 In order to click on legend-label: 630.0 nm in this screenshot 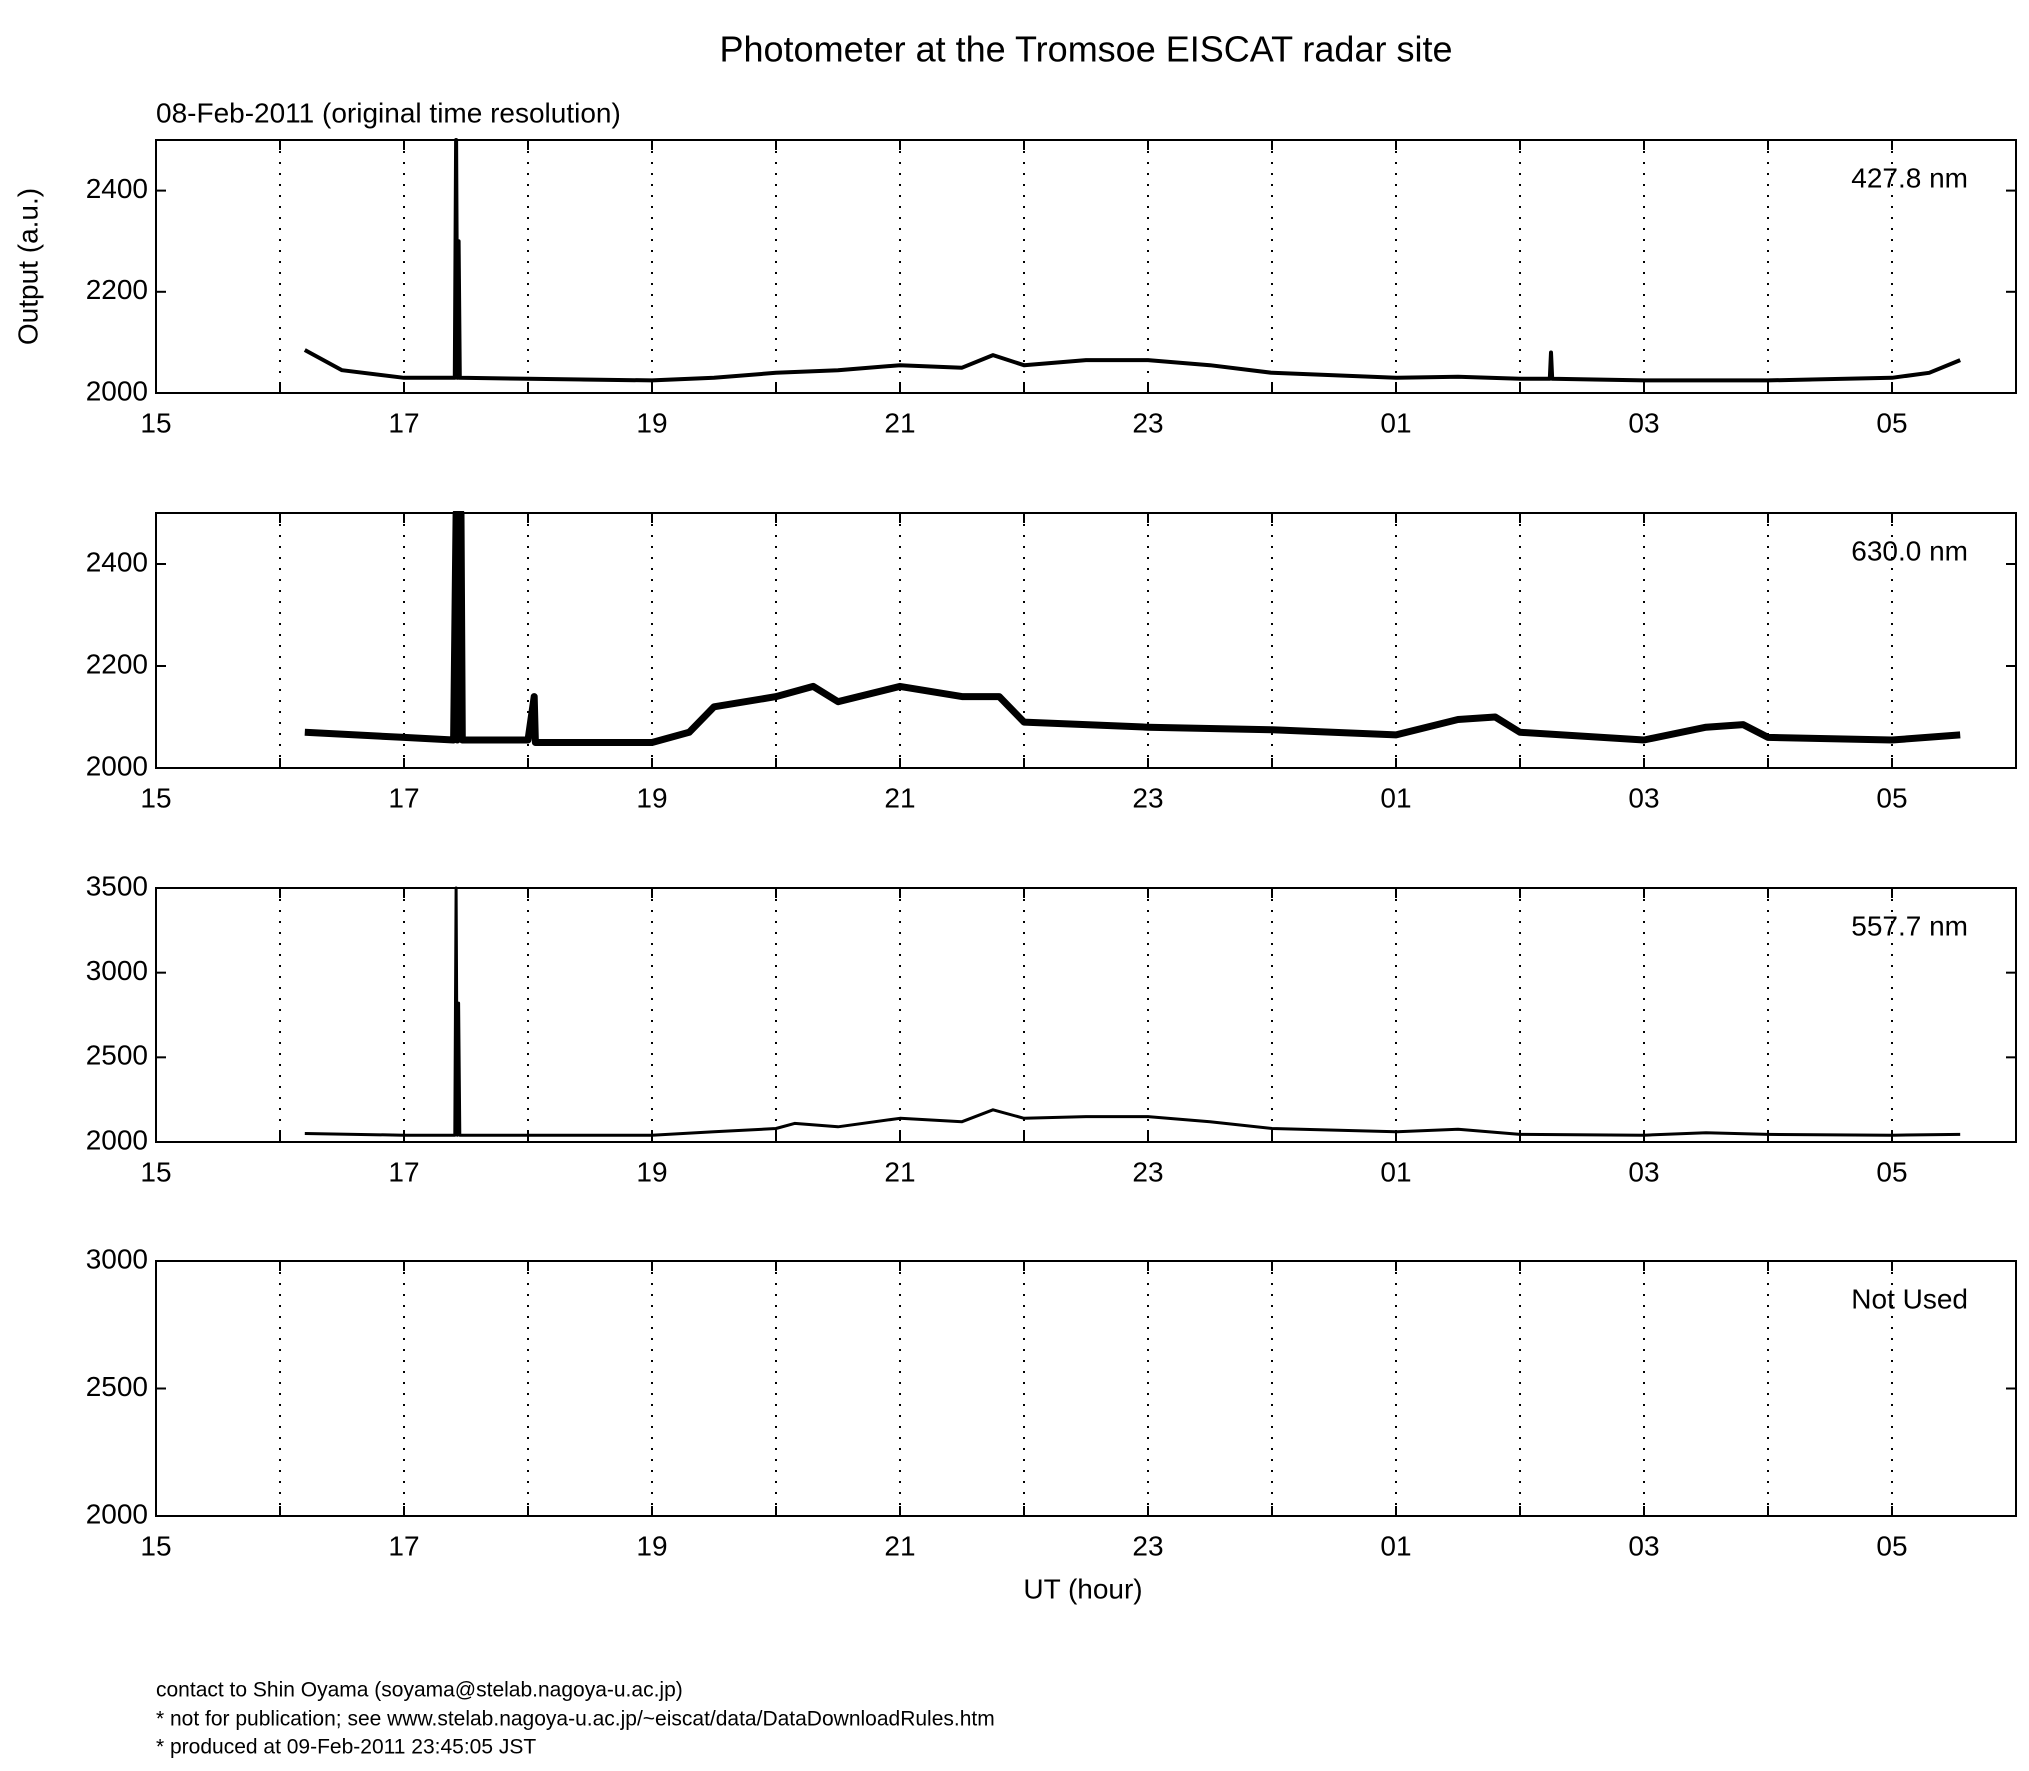, I will do `click(1909, 550)`.